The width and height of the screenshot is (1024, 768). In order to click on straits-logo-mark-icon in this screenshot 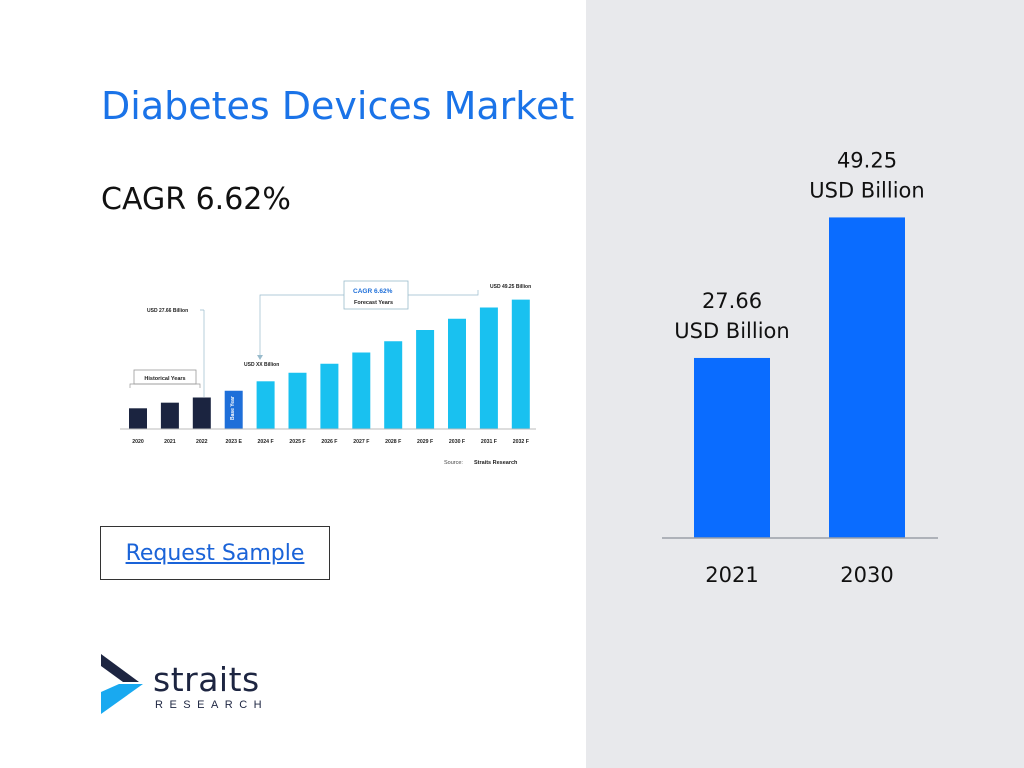, I will do `click(122, 684)`.